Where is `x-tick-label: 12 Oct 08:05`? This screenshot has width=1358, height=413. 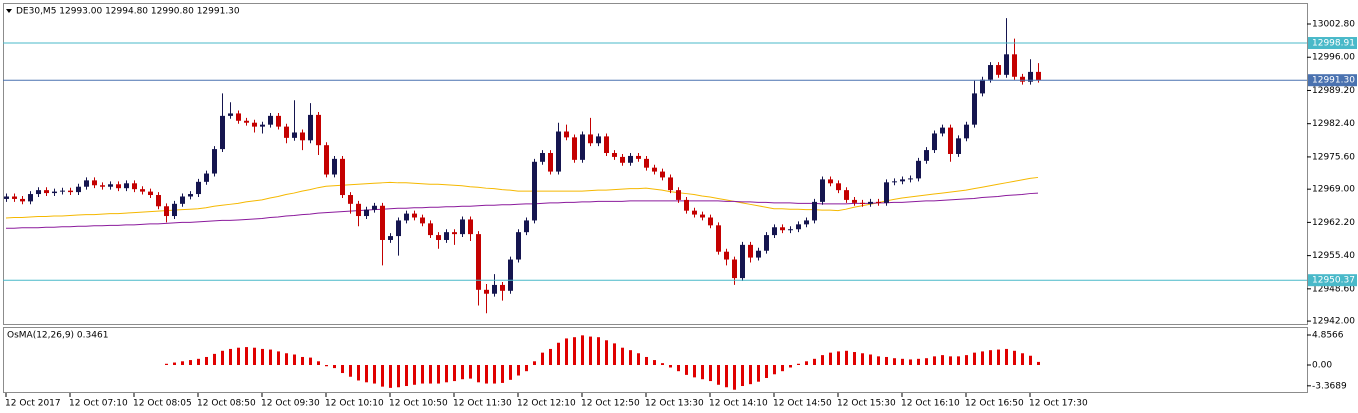 x-tick-label: 12 Oct 08:05 is located at coordinates (162, 404).